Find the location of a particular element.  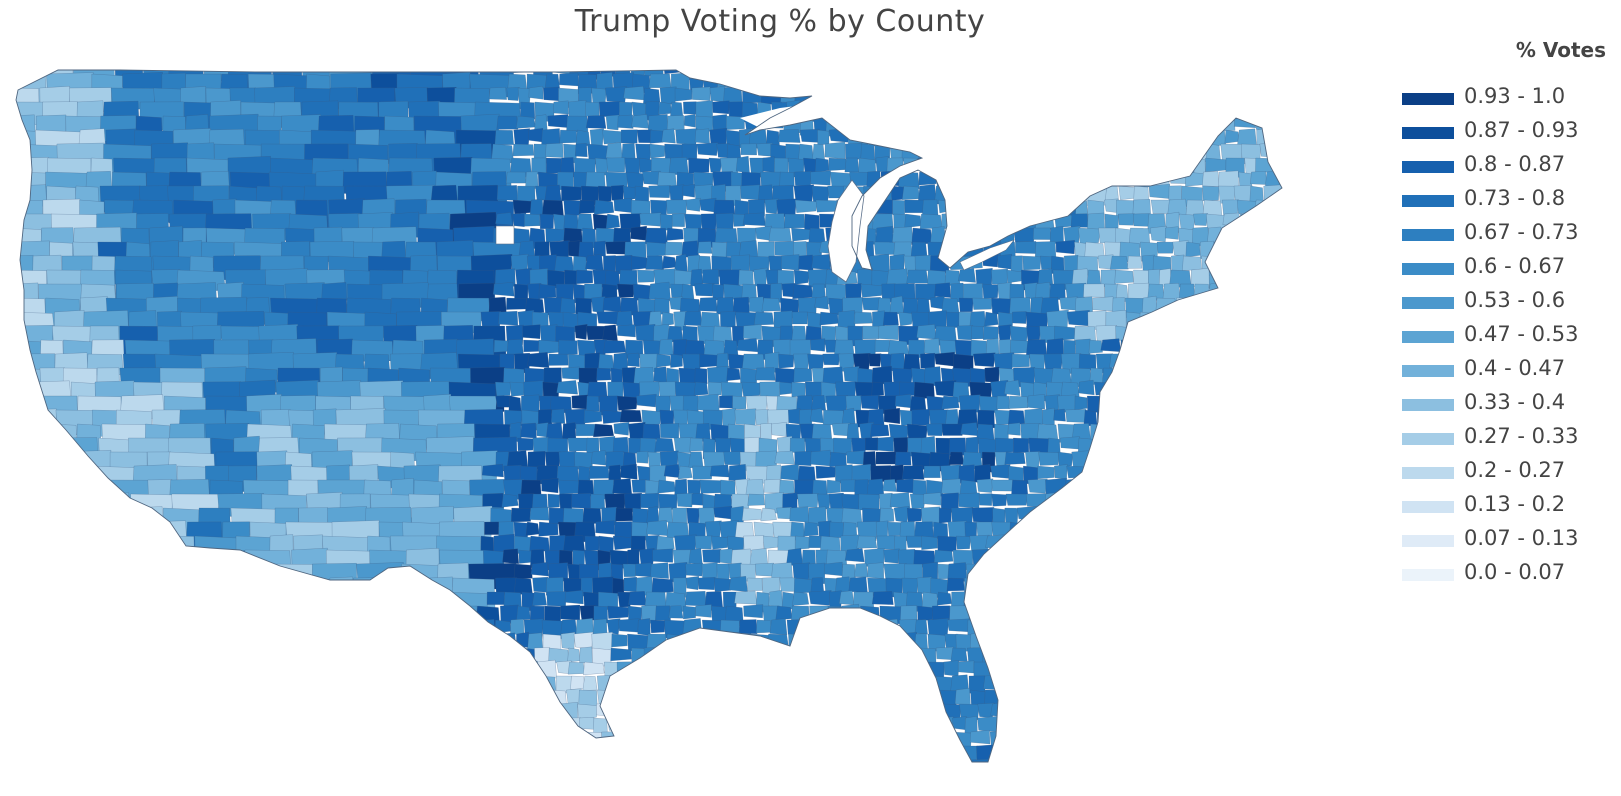

legend-item: 0.47 - 0.53 is located at coordinates (1500, 337).